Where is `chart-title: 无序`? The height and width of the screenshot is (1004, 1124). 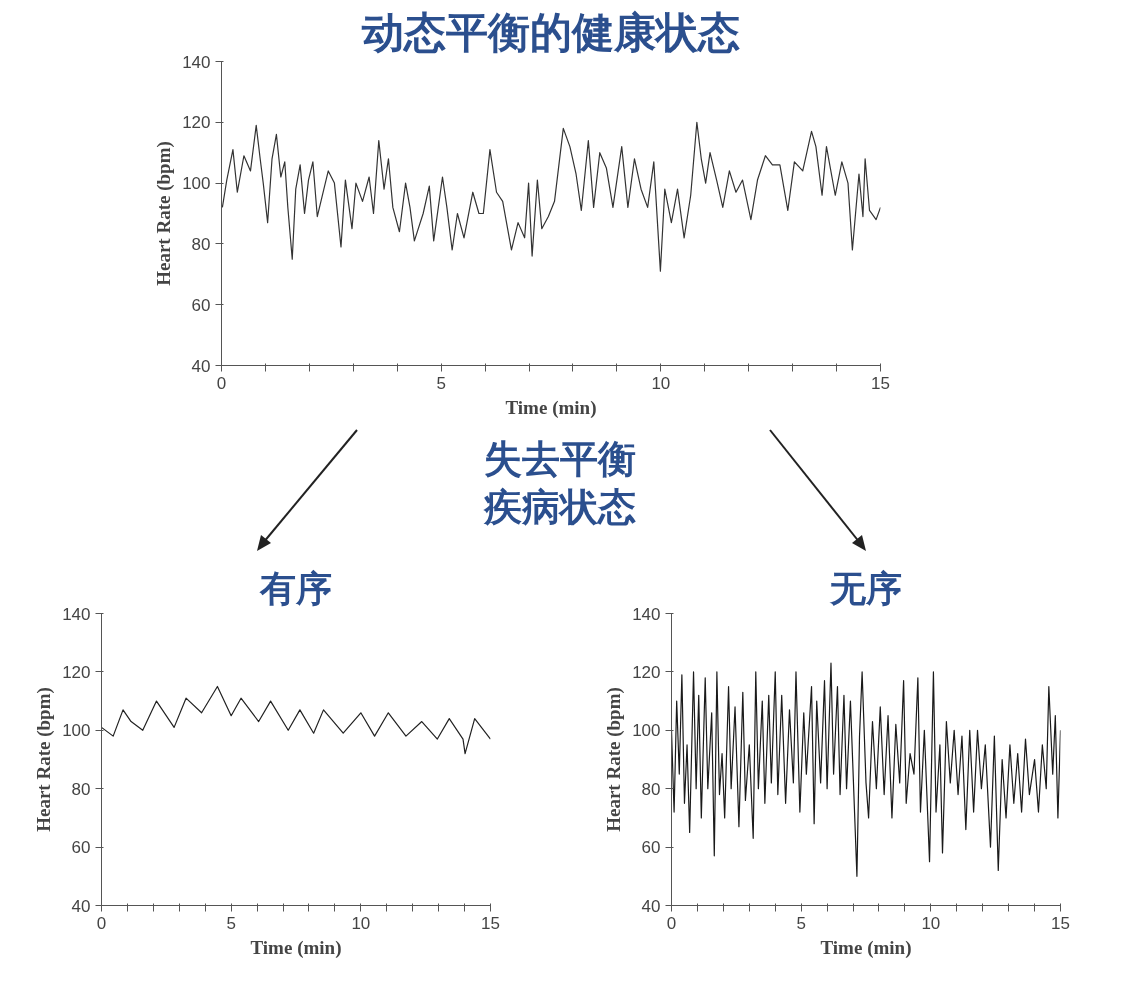
chart-title: 无序 is located at coordinates (865, 588).